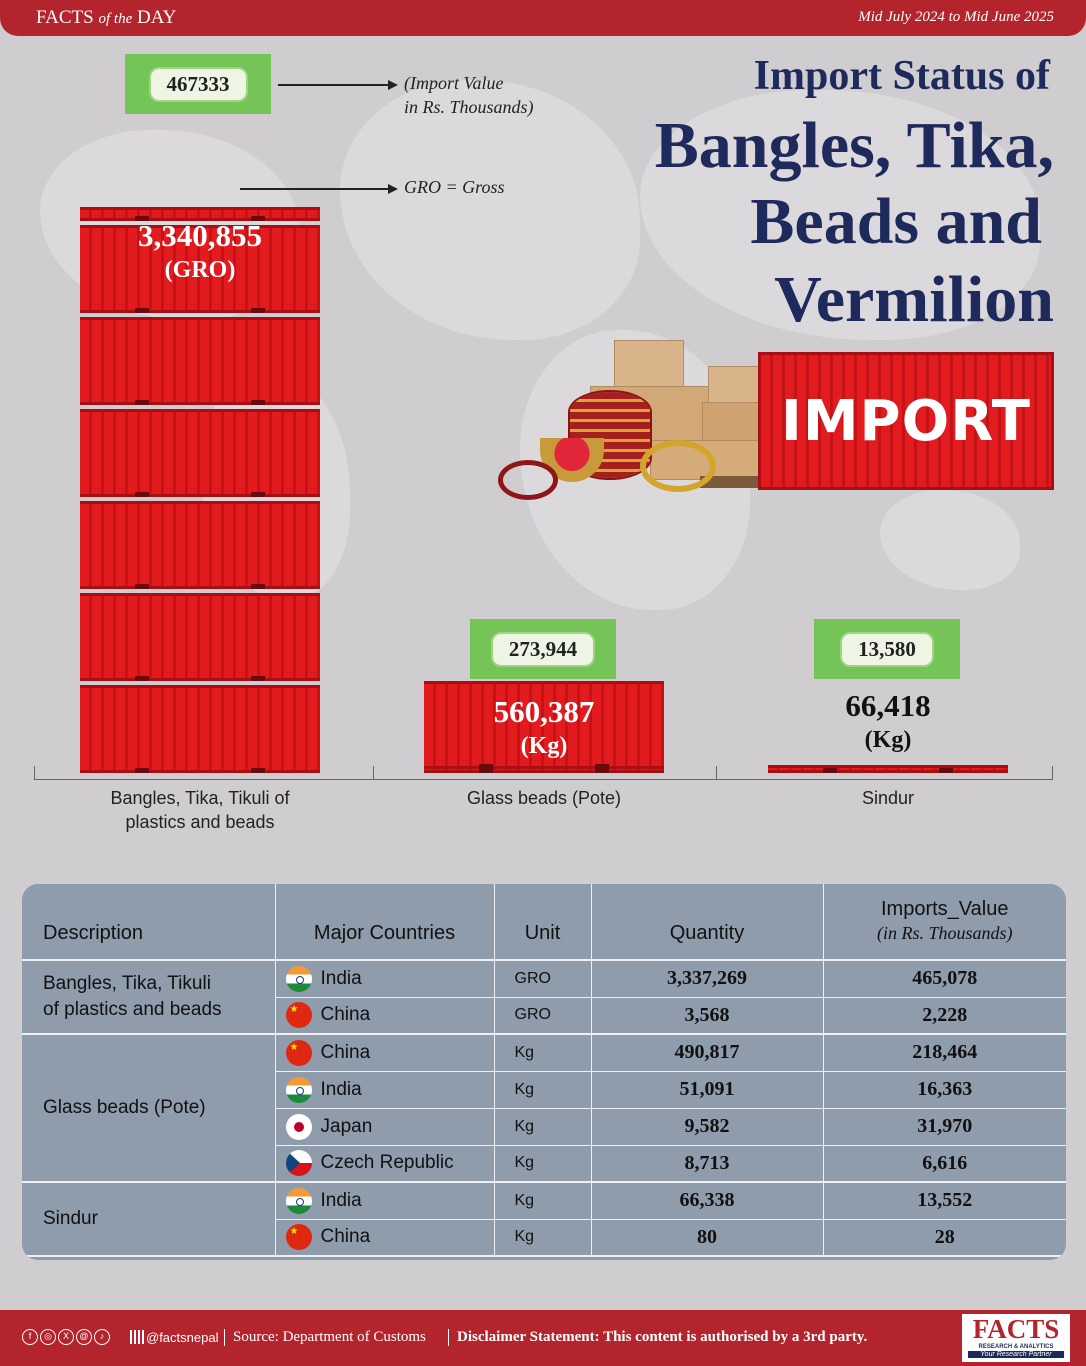 The height and width of the screenshot is (1366, 1086). I want to click on quantity-cell: 490,817, so click(707, 1053).